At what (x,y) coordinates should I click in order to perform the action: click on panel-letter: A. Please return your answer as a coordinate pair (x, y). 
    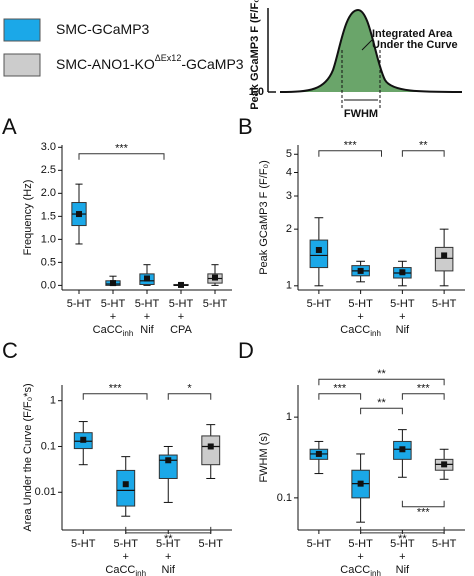
    Looking at the image, I should click on (9, 126).